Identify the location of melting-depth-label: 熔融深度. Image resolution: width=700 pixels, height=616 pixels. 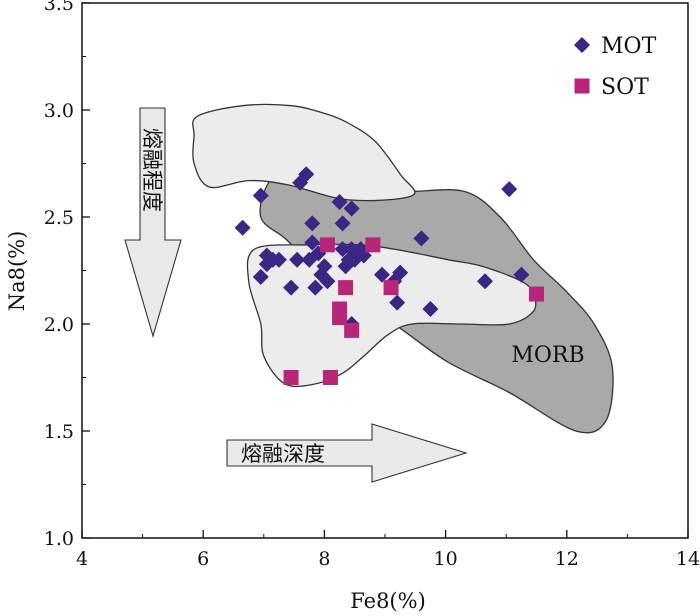
(283, 454).